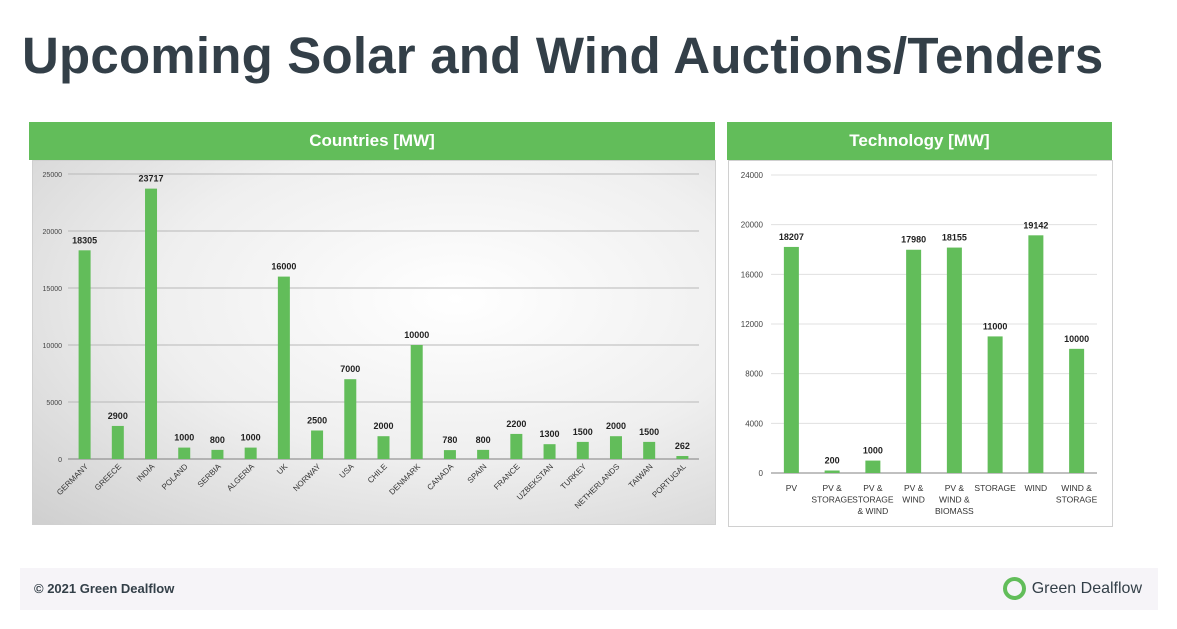  Describe the element at coordinates (53, 346) in the screenshot. I see `y-tick-label: 10000` at that location.